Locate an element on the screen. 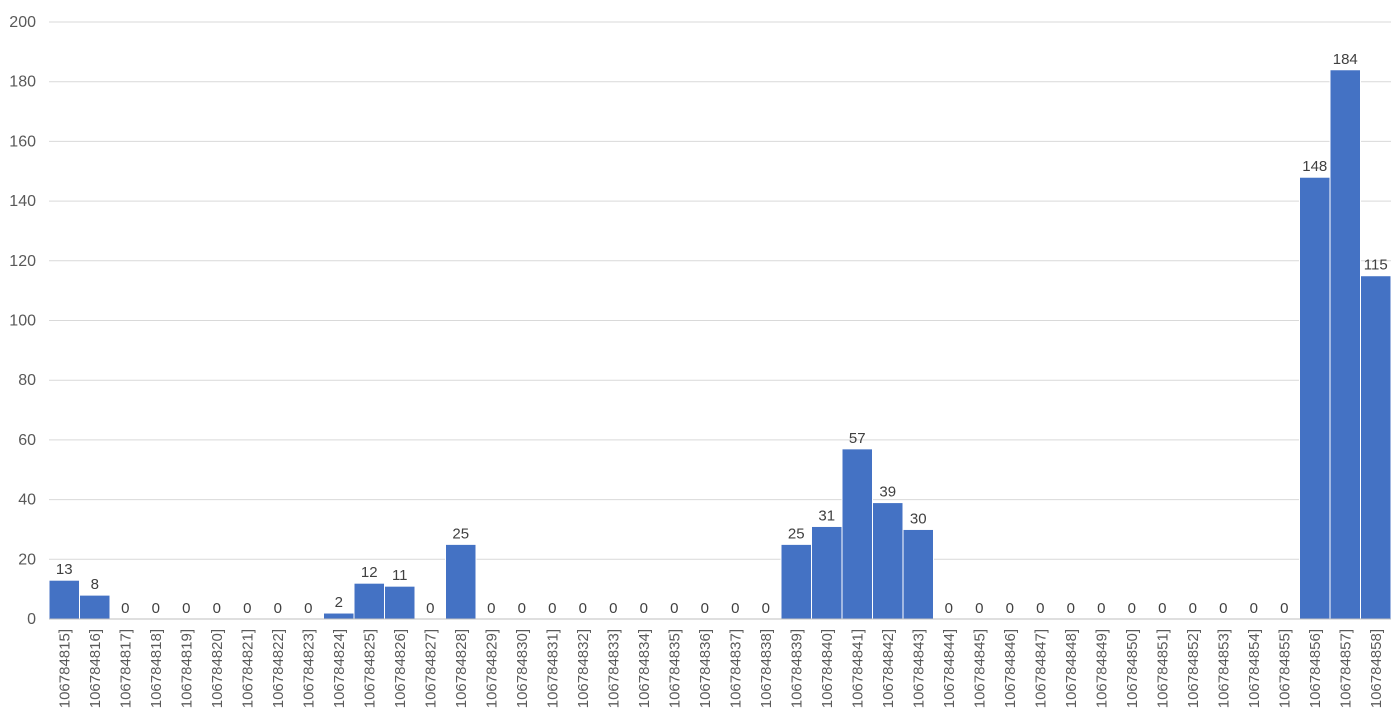  data-label: 39 is located at coordinates (887, 492).